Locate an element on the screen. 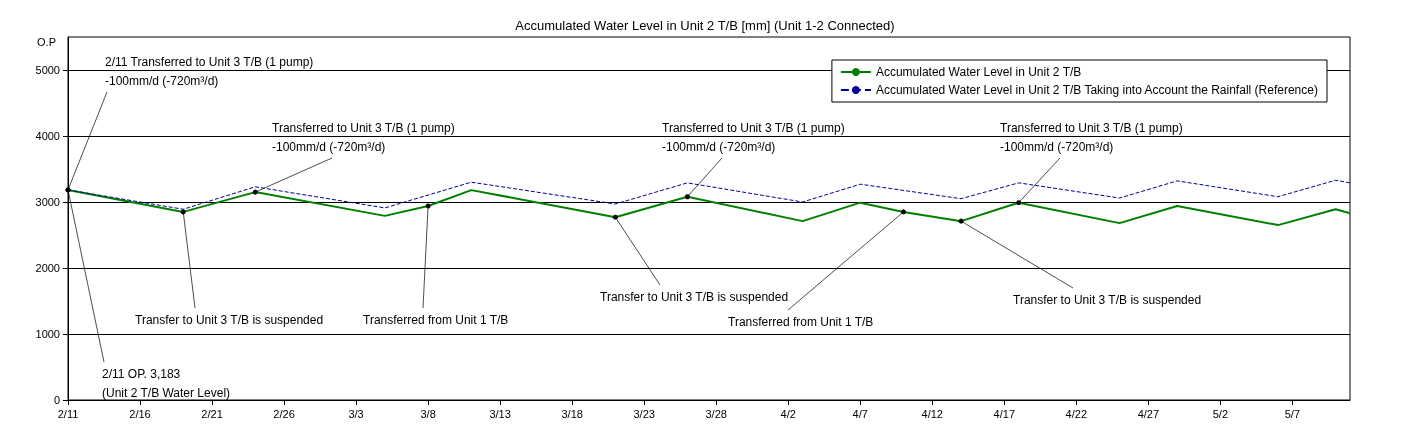 The height and width of the screenshot is (439, 1410). legend-label: Accumulated Water Level in Unit 2 T/B is located at coordinates (978, 72).